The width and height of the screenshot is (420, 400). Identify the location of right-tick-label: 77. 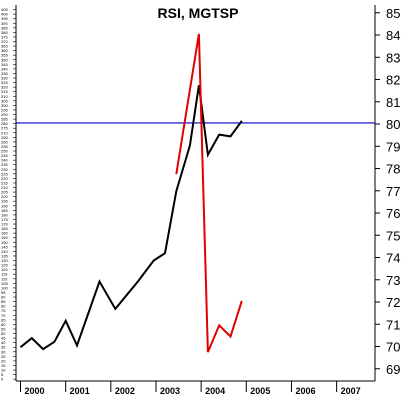
(393, 191).